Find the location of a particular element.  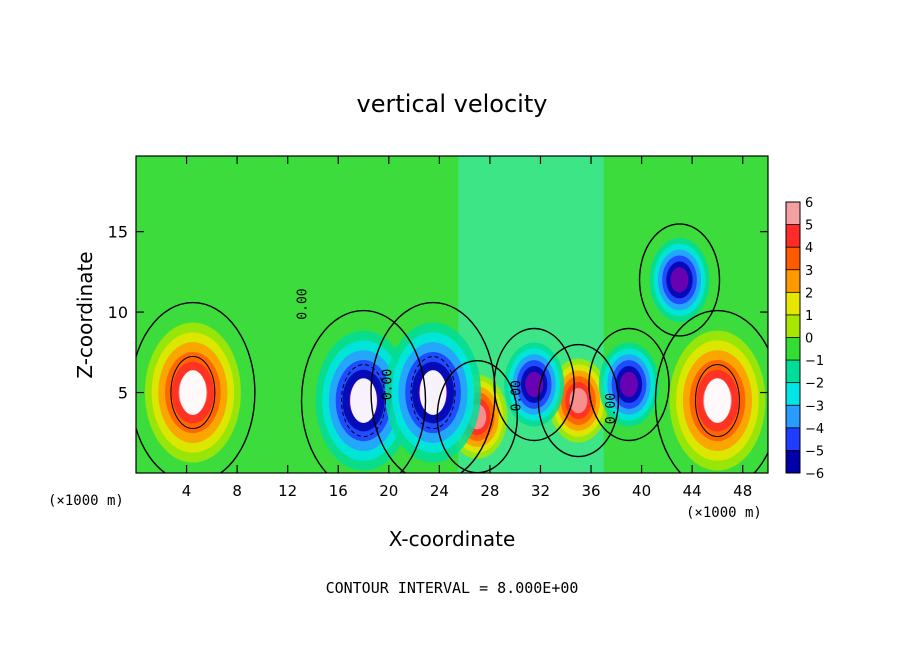

x-tick-label-1: 8 is located at coordinates (237, 491).